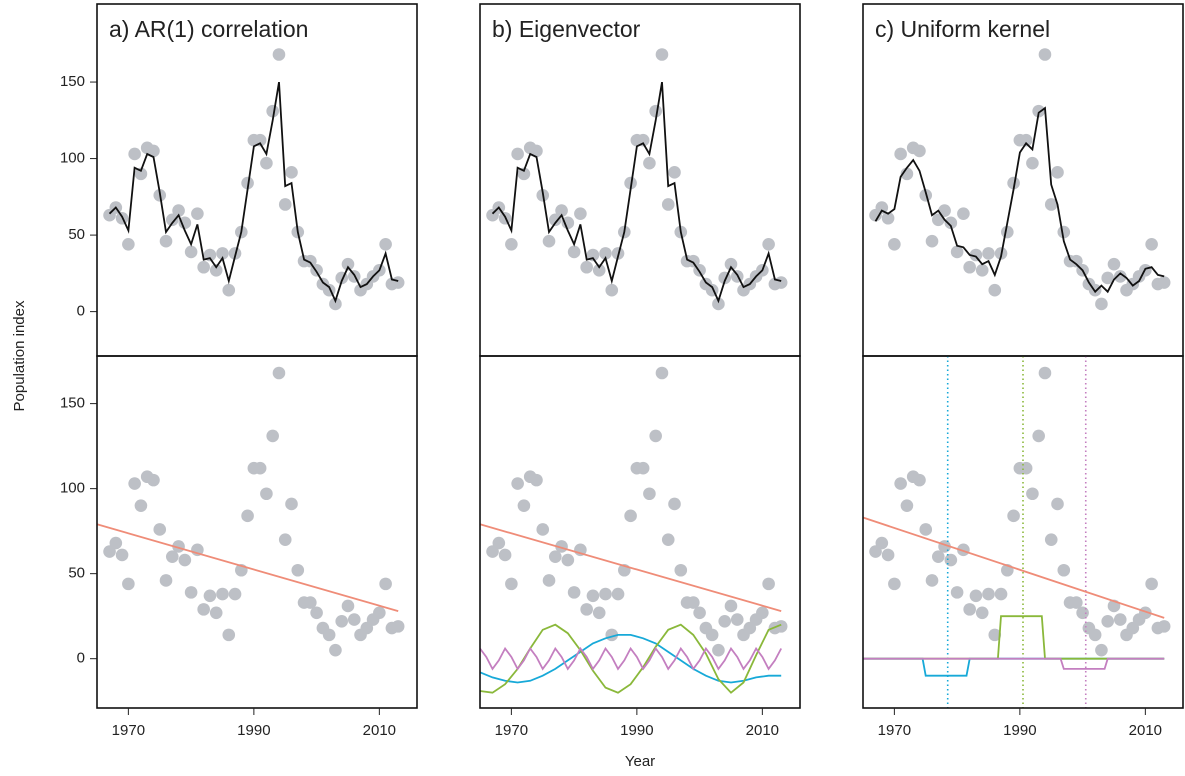  I want to click on panel, so click(640, 180).